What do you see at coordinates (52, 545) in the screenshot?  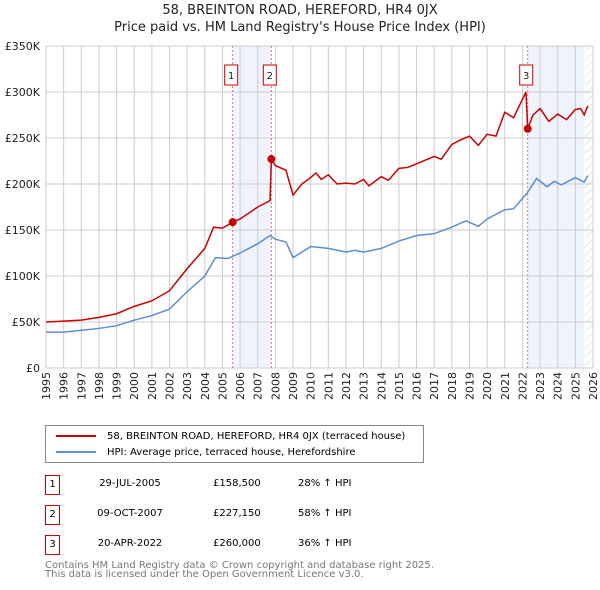 I see `sale-marker-badge: 3` at bounding box center [52, 545].